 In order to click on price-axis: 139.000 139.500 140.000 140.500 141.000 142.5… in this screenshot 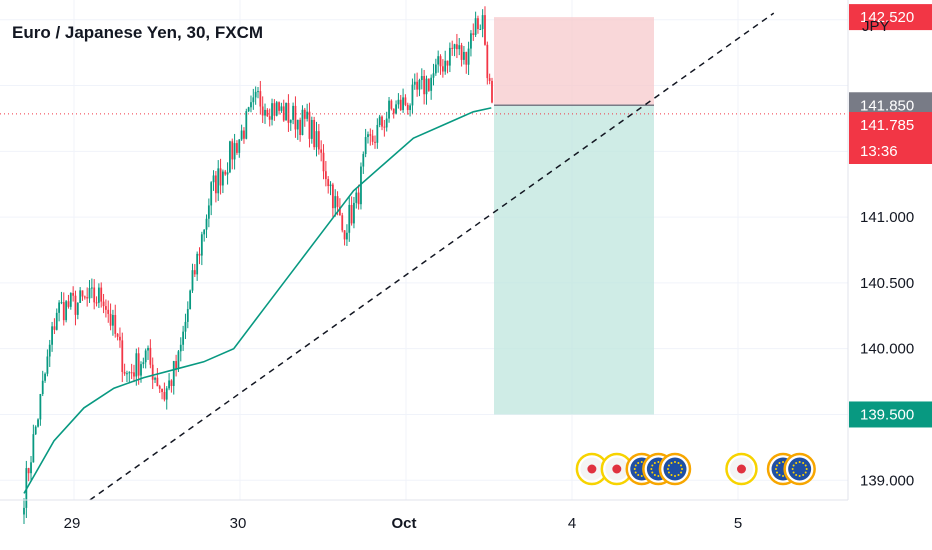, I will do `click(890, 246)`.